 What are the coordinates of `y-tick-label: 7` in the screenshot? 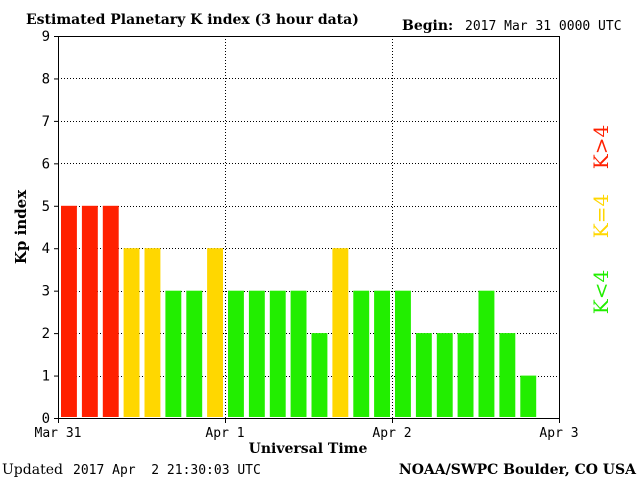 It's located at (46, 122).